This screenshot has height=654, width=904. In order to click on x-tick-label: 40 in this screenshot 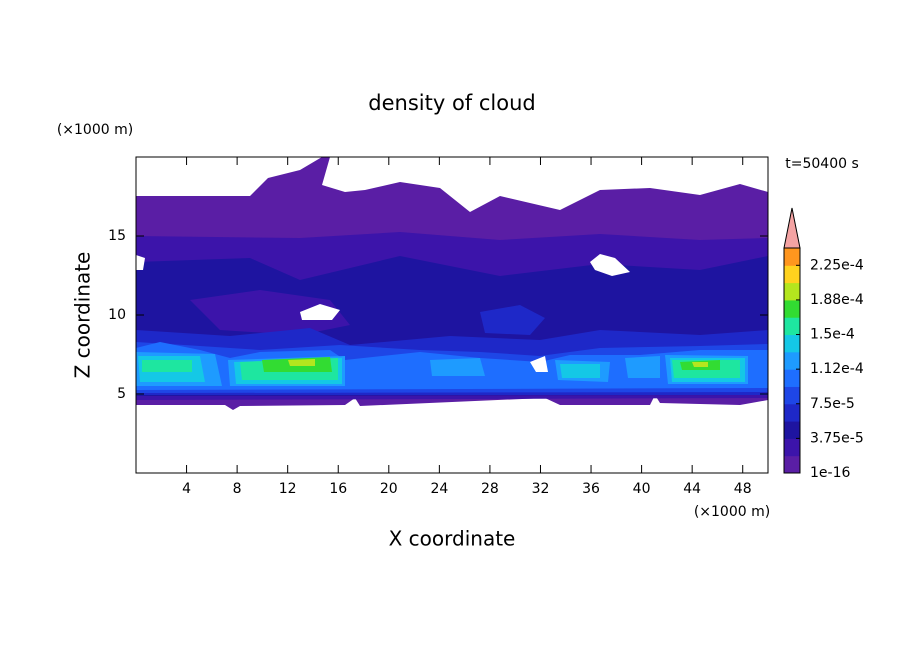, I will do `click(642, 489)`.